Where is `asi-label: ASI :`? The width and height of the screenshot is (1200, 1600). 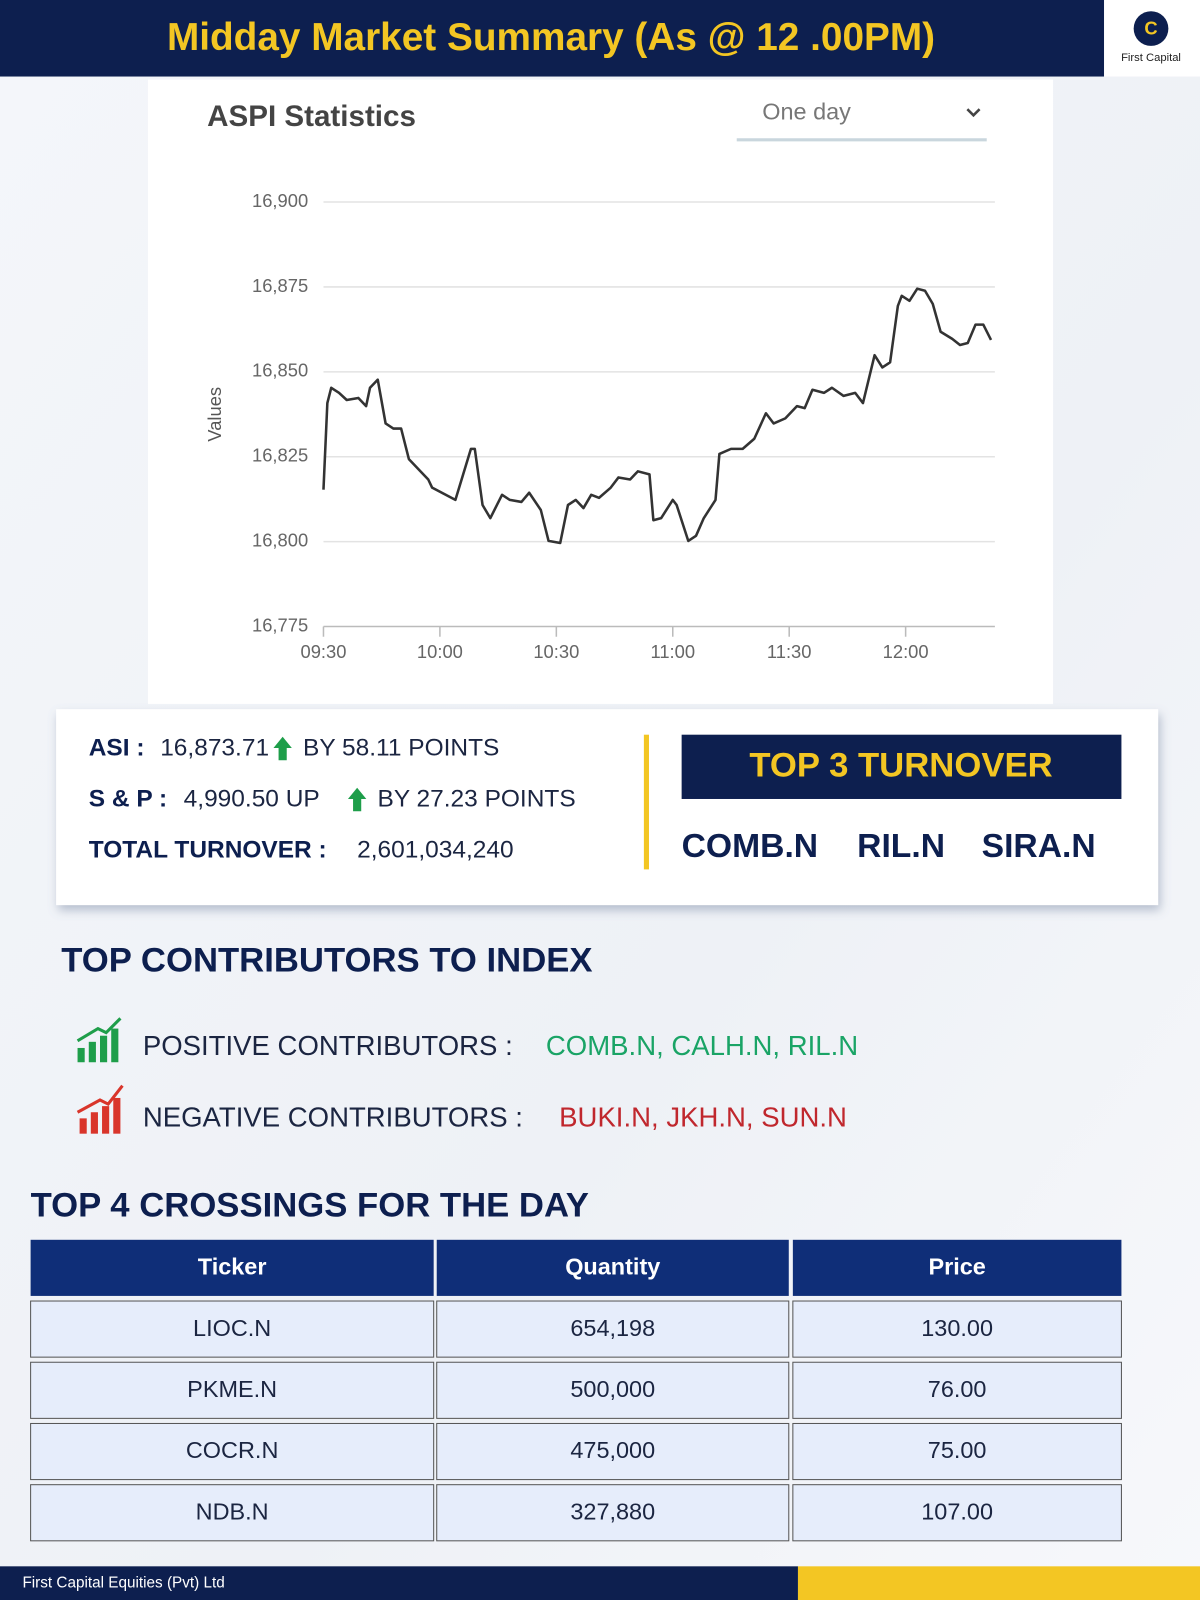 asi-label: ASI : is located at coordinates (117, 747).